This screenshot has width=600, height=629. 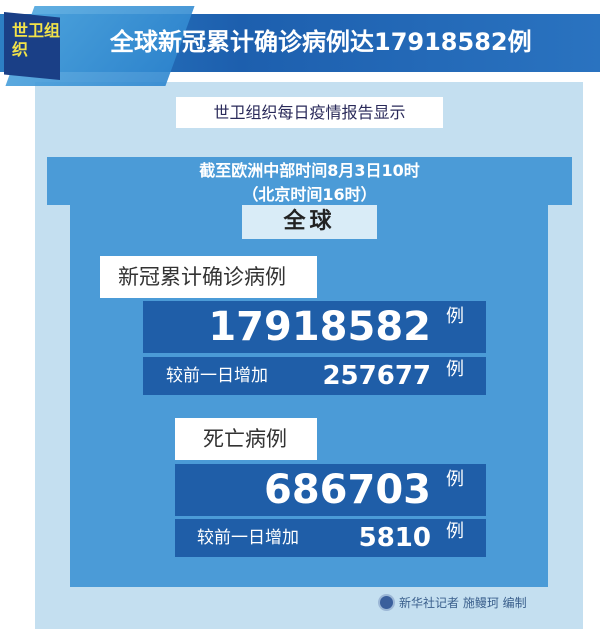 I want to click on date-text: 截至欧洲中部时间8月3日10时 （北京时间16时）, so click(x=309, y=182).